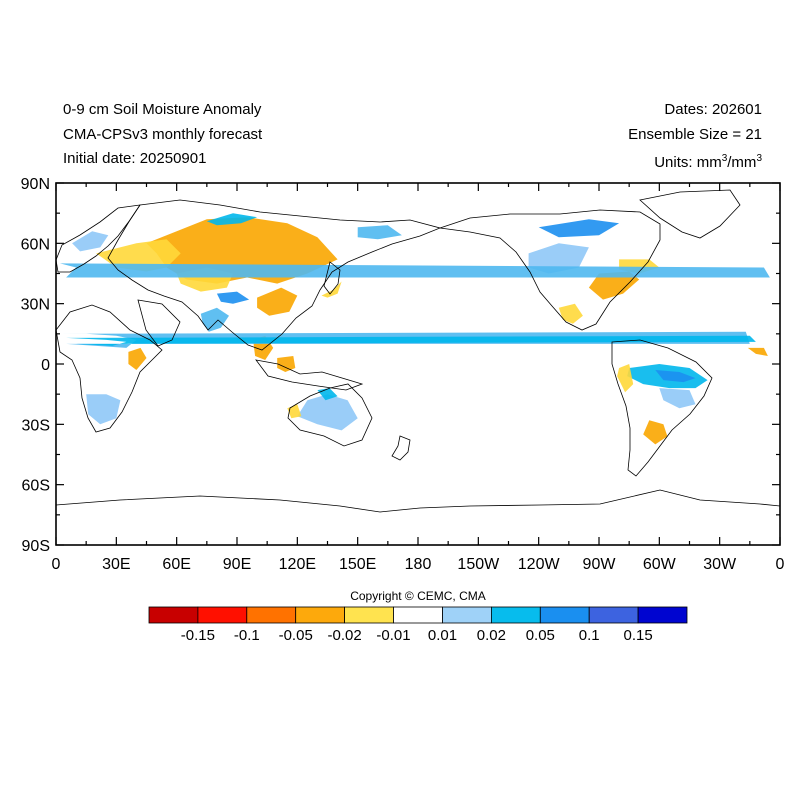 This screenshot has width=800, height=800. What do you see at coordinates (724, 158) in the screenshot?
I see `units-sup1: 3` at bounding box center [724, 158].